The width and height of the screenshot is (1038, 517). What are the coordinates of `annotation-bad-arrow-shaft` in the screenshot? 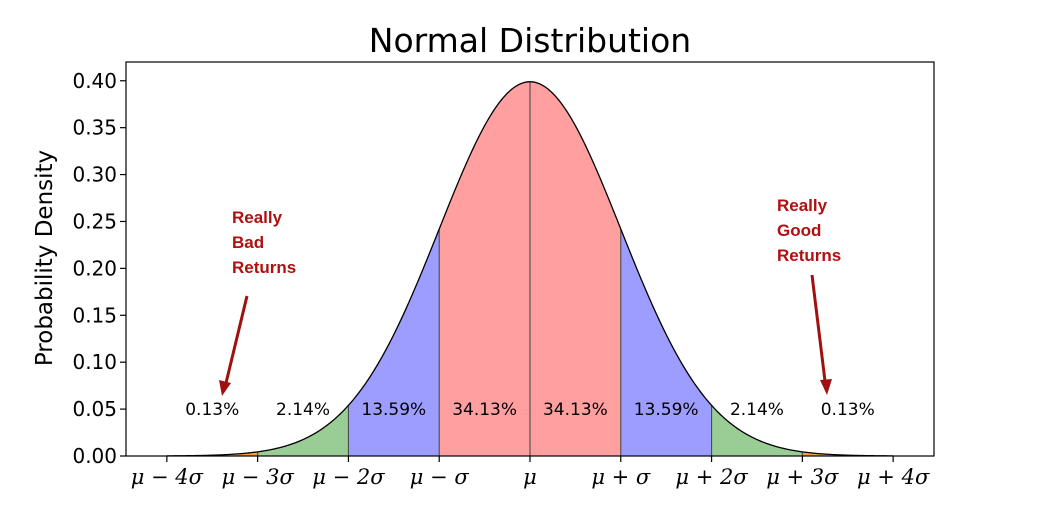 It's located at (236, 339).